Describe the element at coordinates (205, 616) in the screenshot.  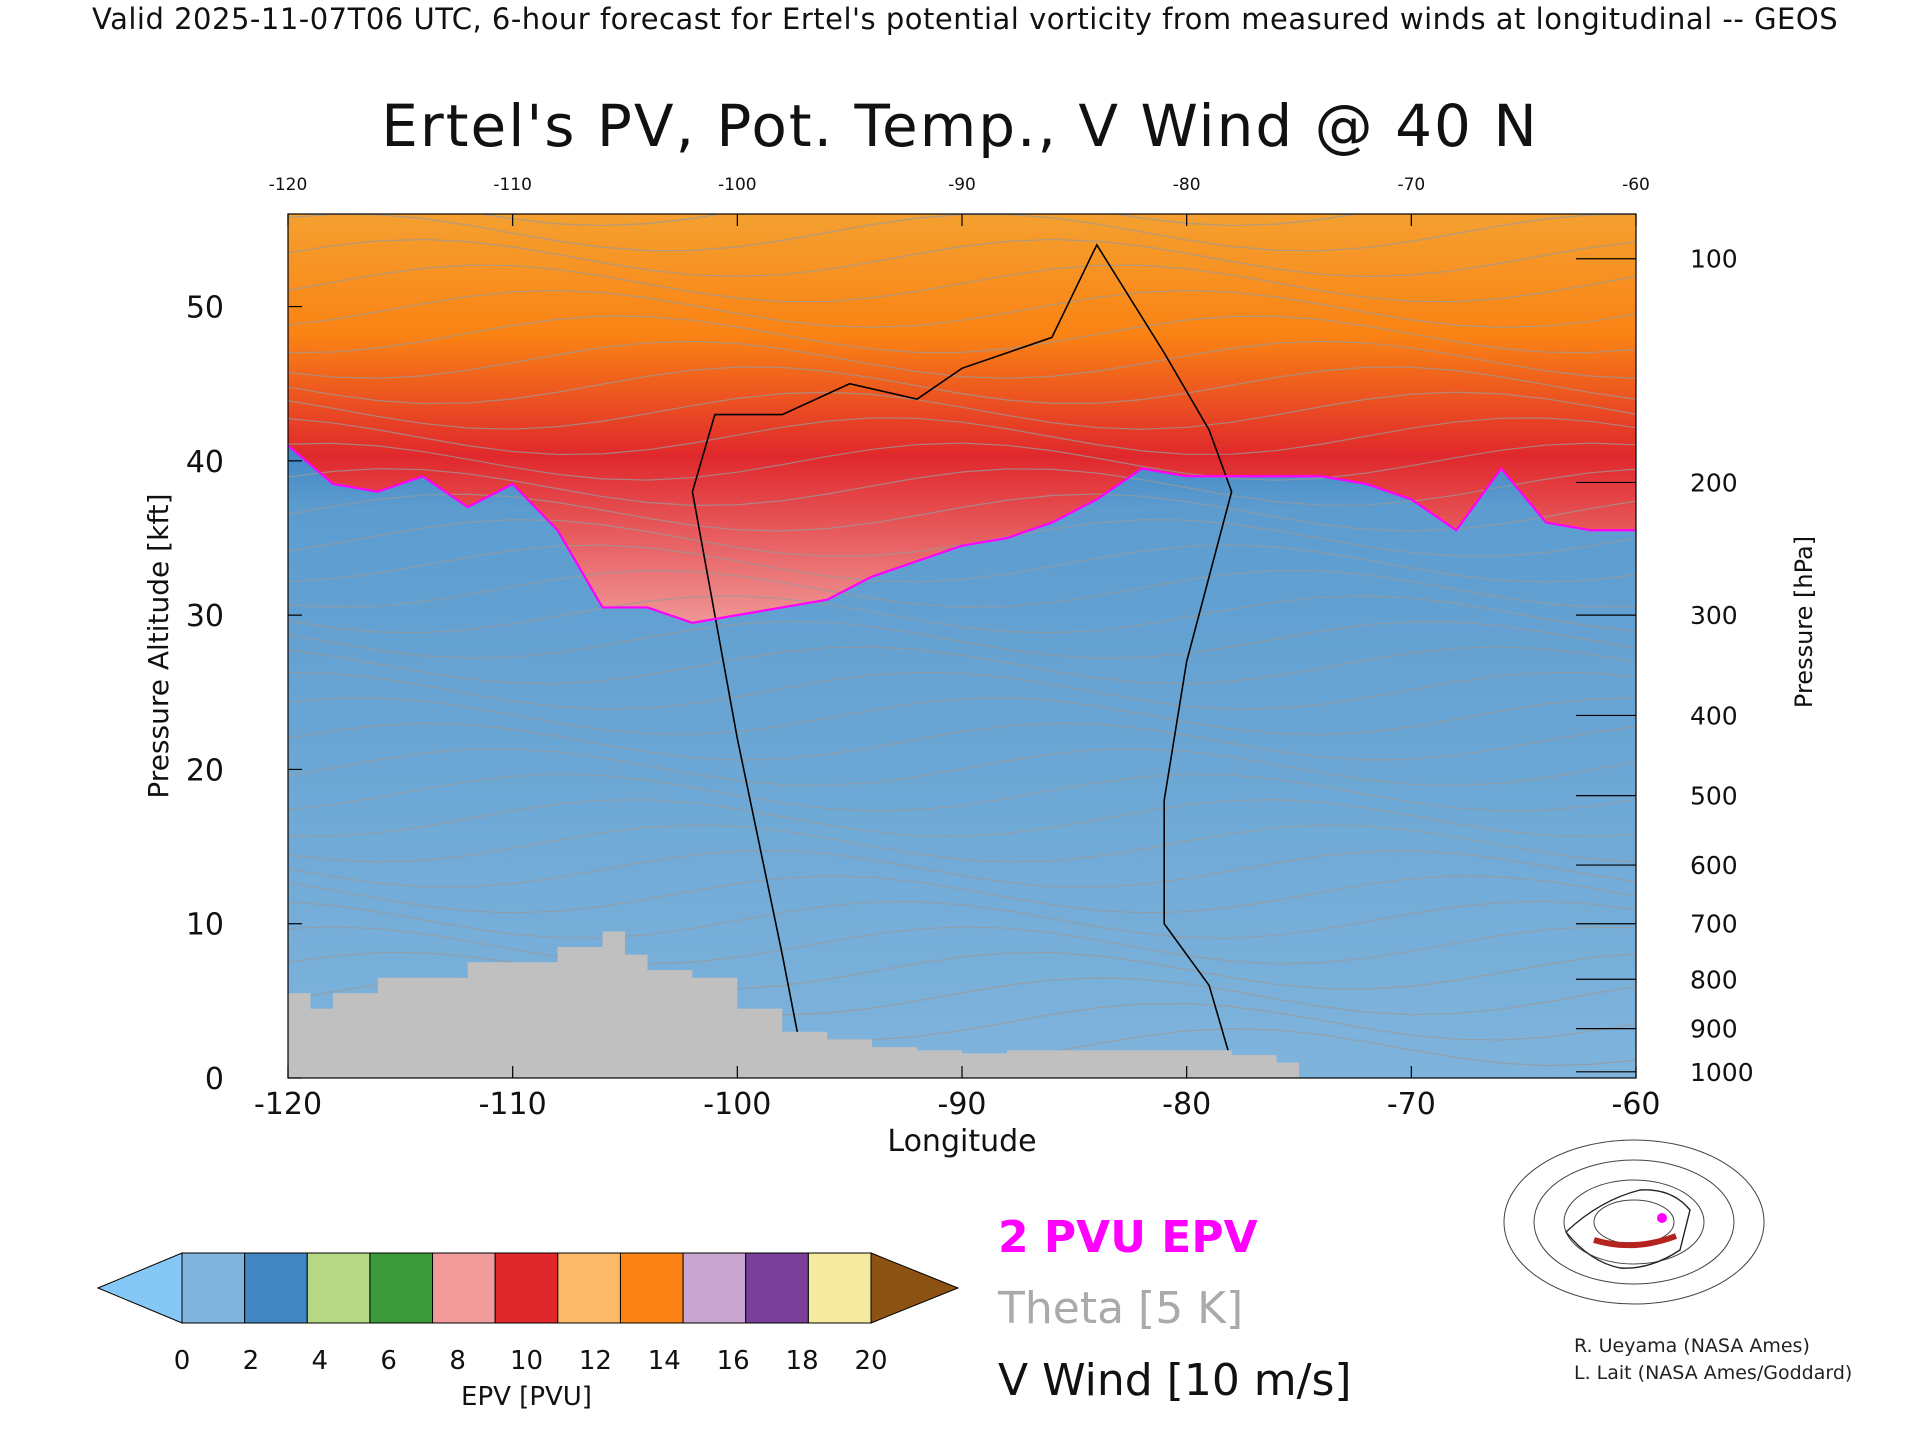
I see `y-tick-label: 30` at that location.